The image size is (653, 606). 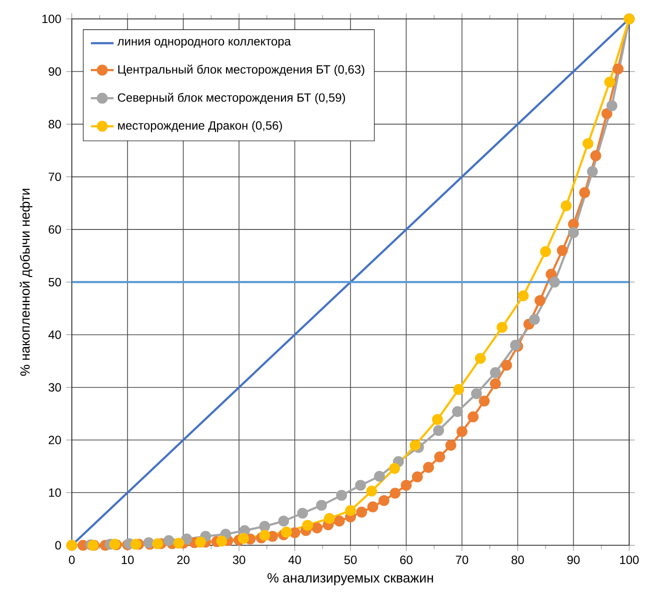 What do you see at coordinates (294, 560) in the screenshot?
I see `x-tick-label: 40` at bounding box center [294, 560].